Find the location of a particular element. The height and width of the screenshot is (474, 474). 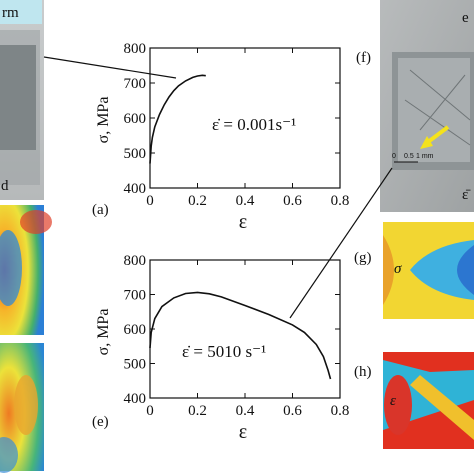

left-photo-caption: rm is located at coordinates (10, 13).